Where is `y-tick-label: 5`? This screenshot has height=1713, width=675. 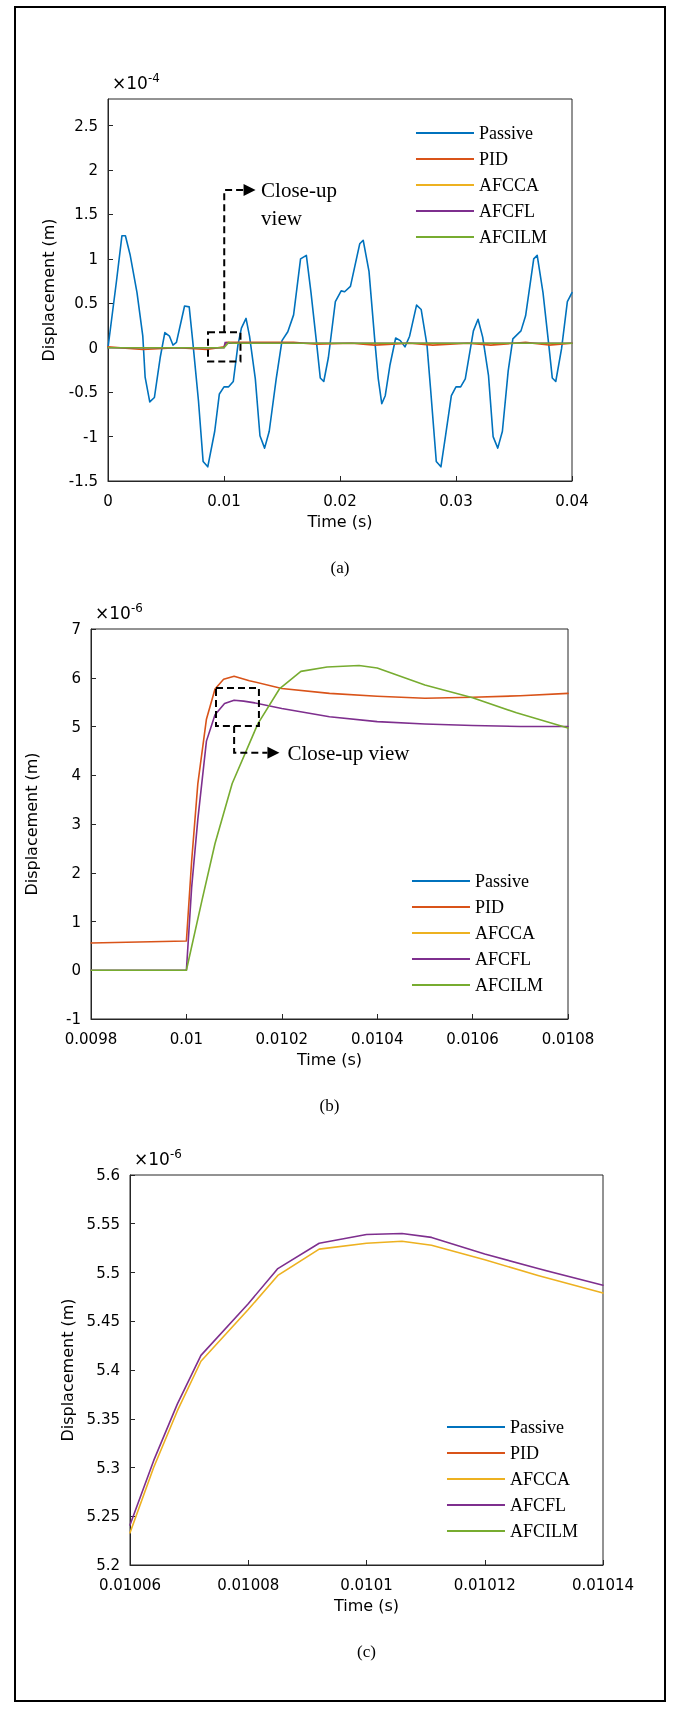 y-tick-label: 5 is located at coordinates (76, 726).